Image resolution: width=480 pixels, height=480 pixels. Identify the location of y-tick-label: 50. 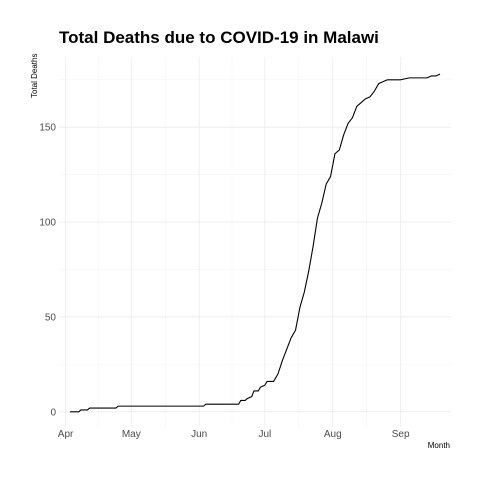
(51, 317).